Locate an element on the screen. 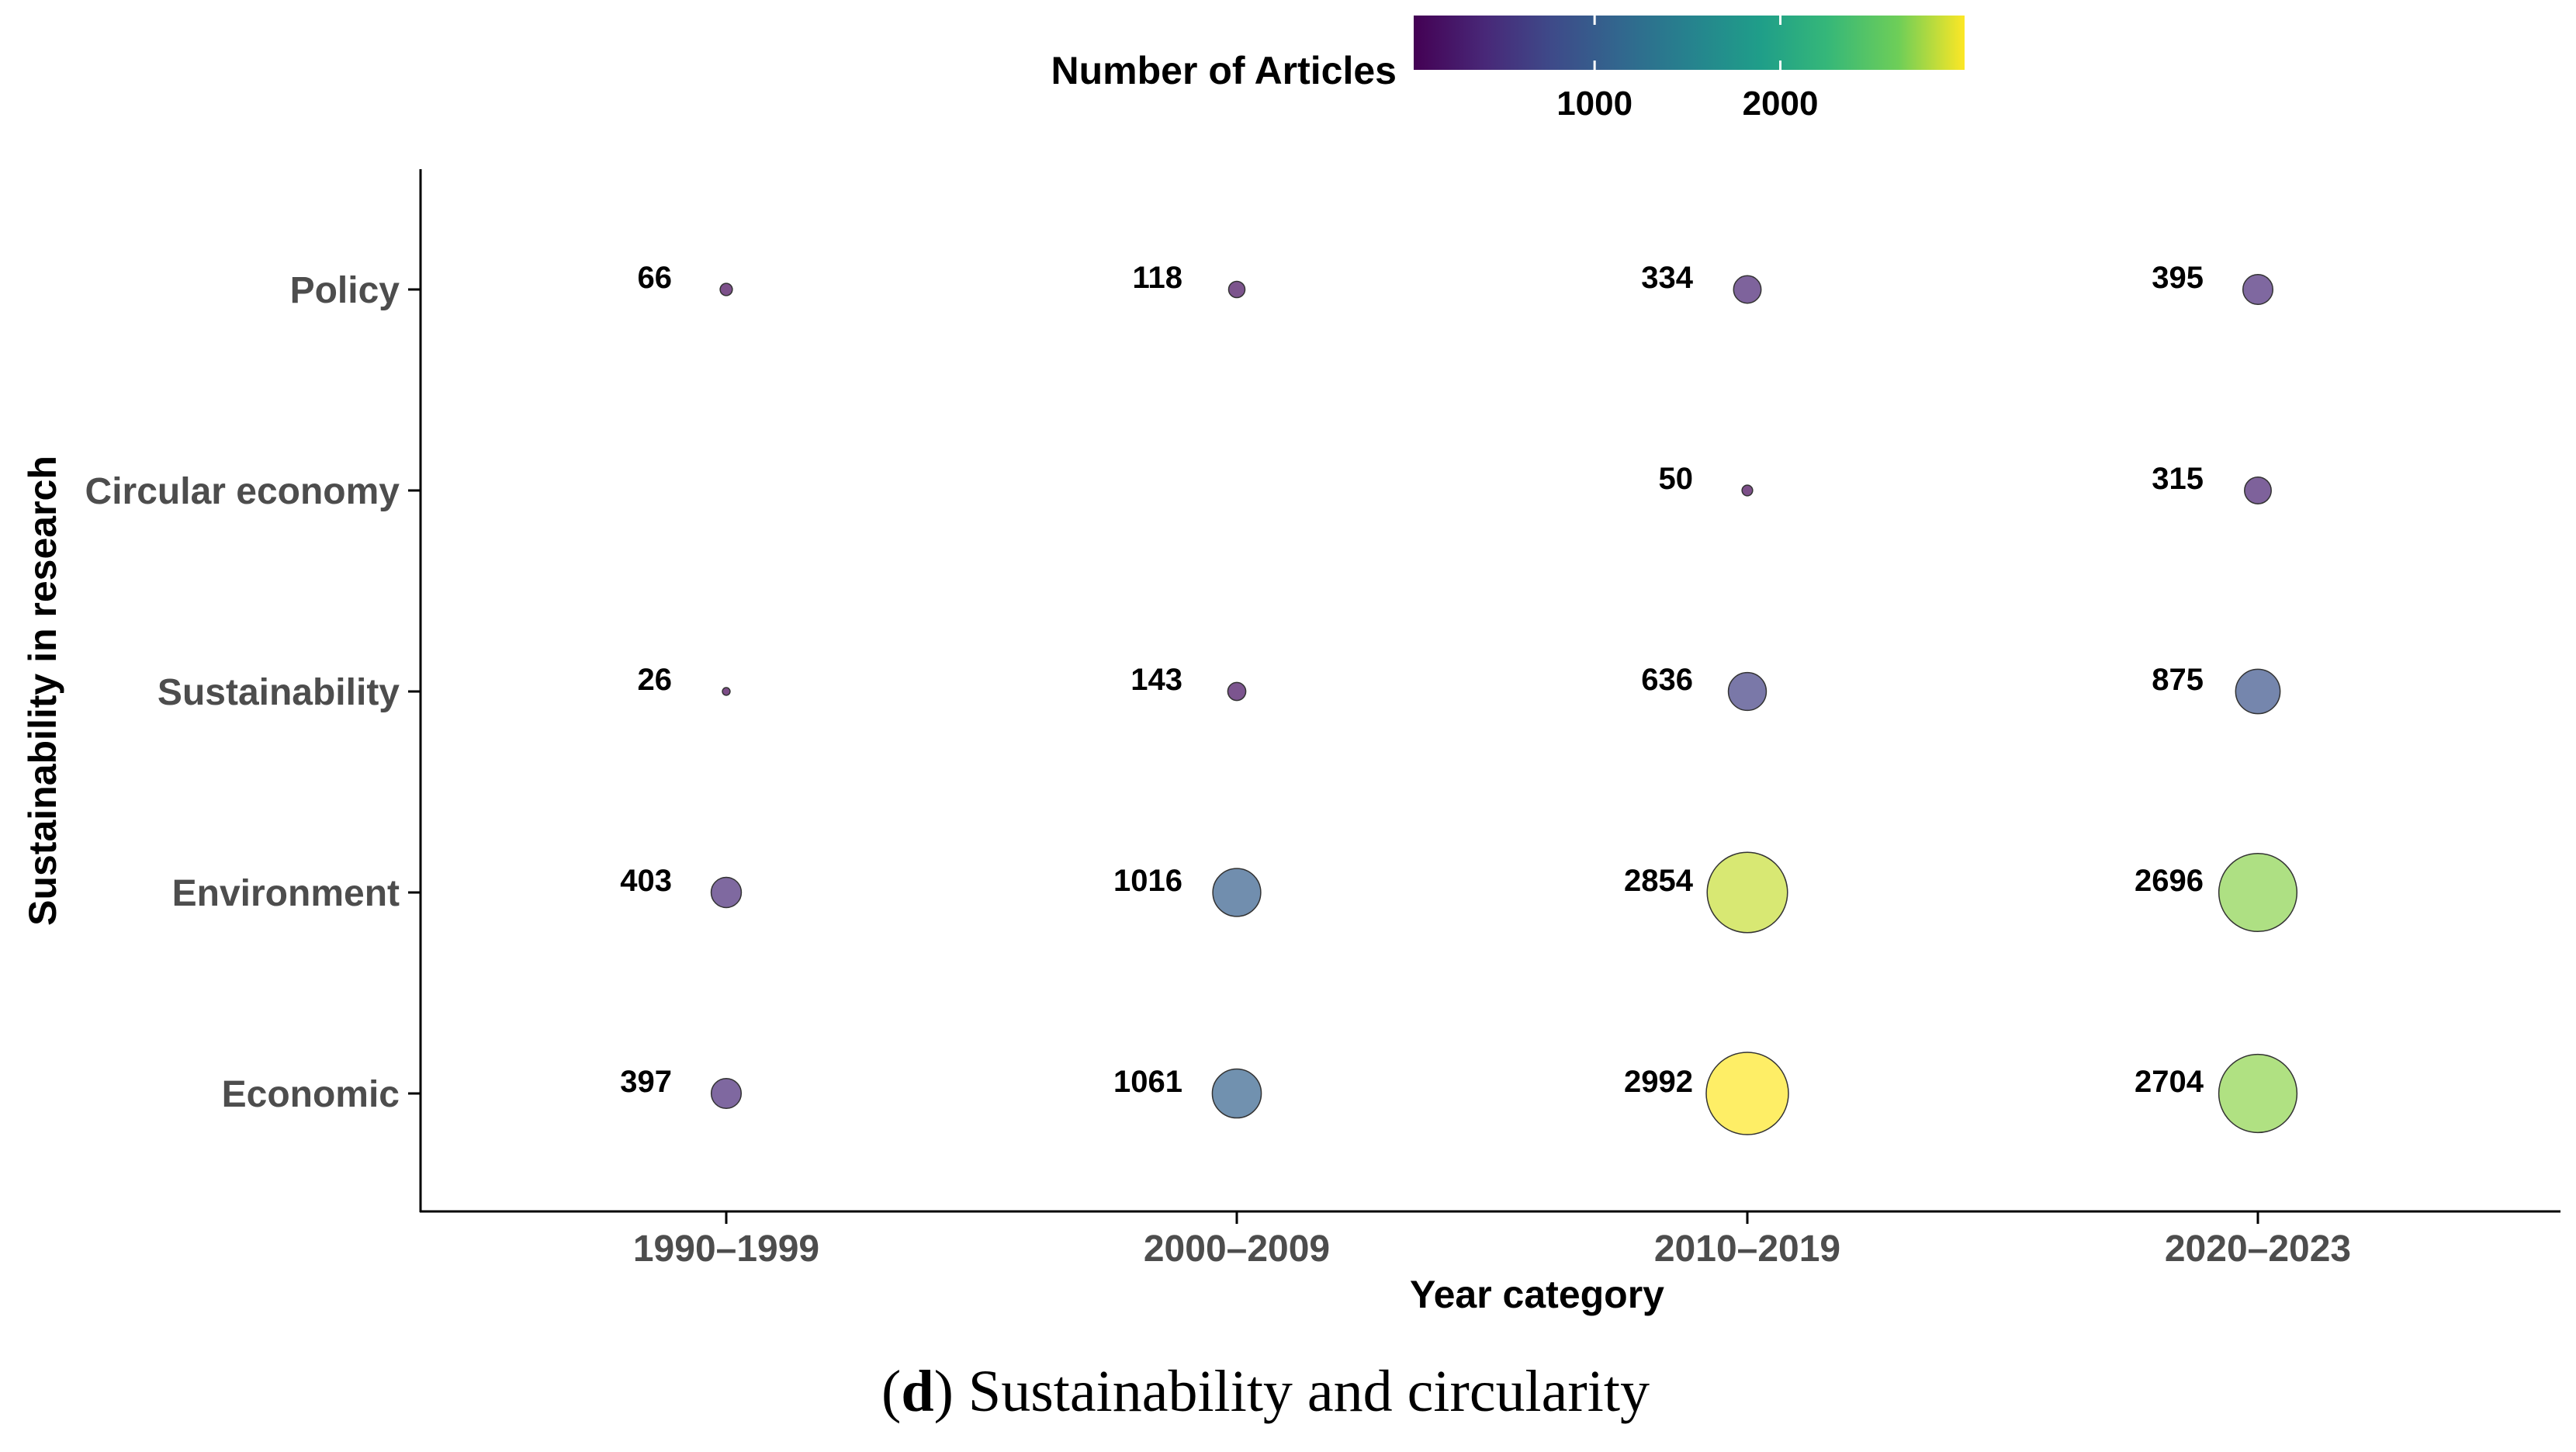 This screenshot has width=2576, height=1452. data-label-economic-2010-2019: 2992 is located at coordinates (1658, 1082).